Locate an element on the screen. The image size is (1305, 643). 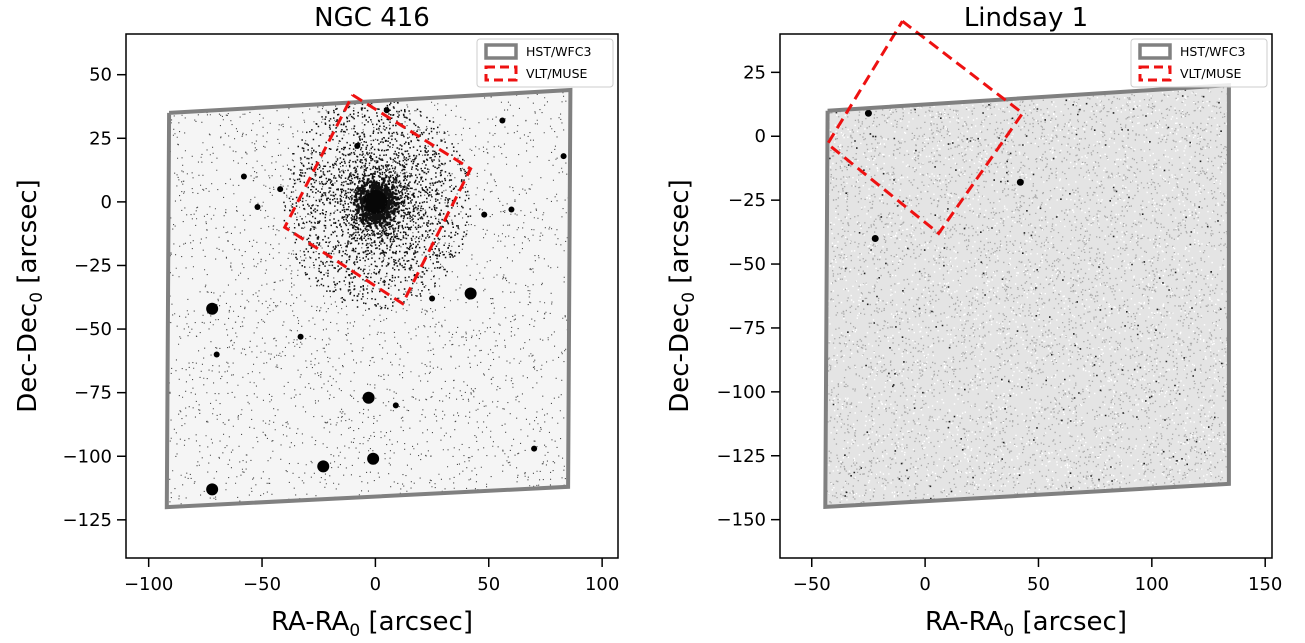
x-tick-label: −100 is located at coordinates (148, 584).